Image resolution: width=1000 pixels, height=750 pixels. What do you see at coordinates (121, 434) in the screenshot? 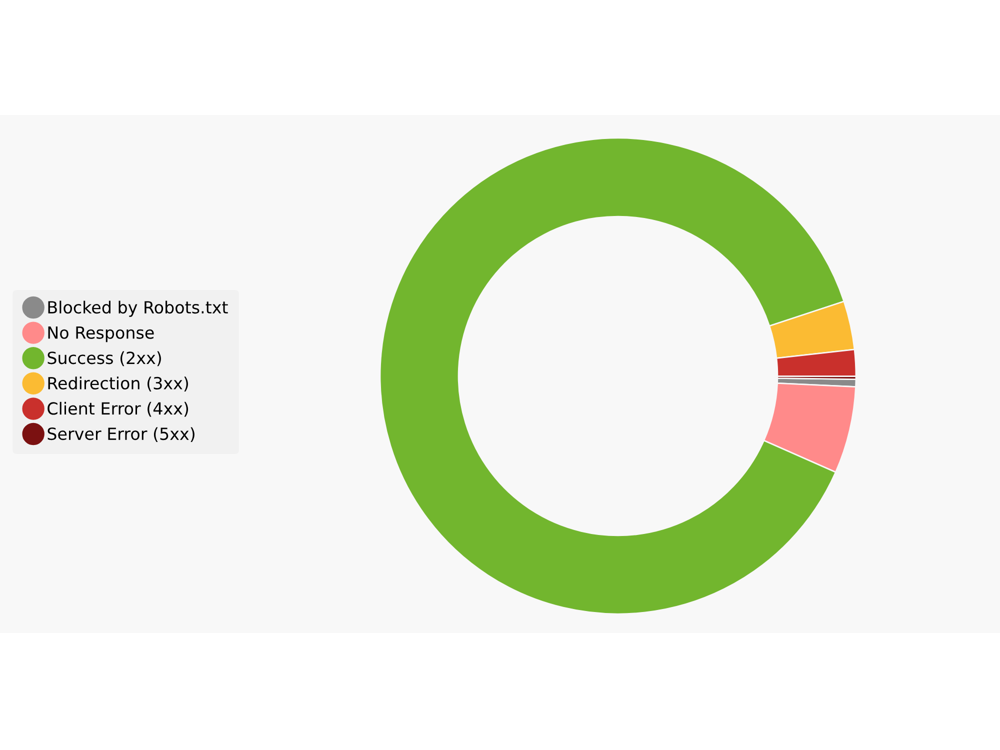
I see `legend-label: Server Error (5xx)` at bounding box center [121, 434].